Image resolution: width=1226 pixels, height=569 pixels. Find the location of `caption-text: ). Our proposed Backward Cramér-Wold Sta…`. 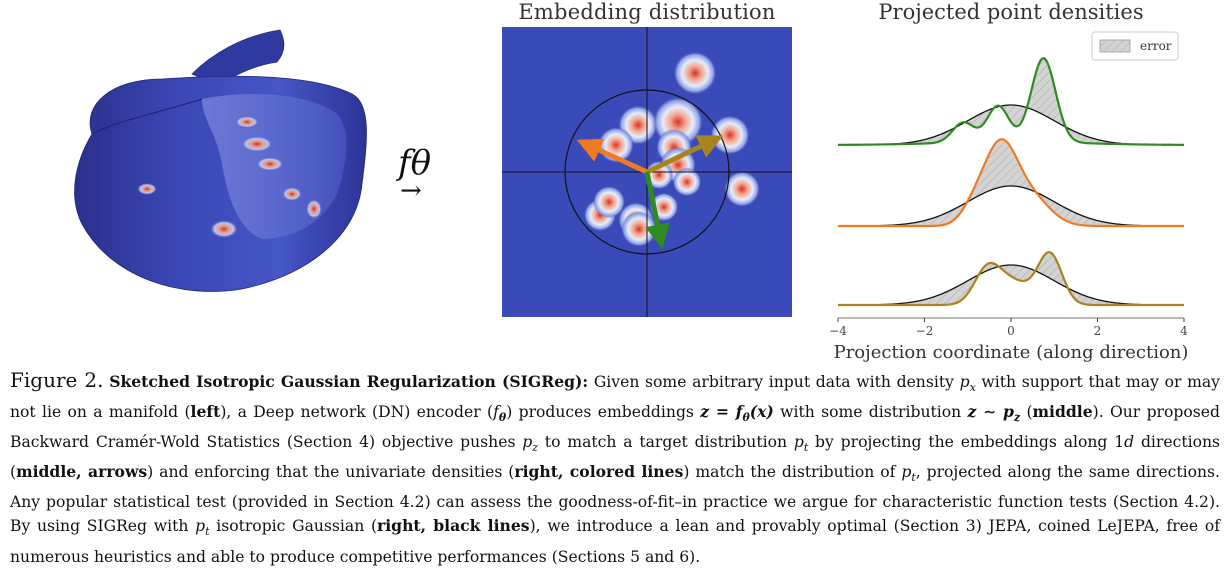

caption-text: ). Our proposed Backward Cramér-Wold Sta… is located at coordinates (615, 427).